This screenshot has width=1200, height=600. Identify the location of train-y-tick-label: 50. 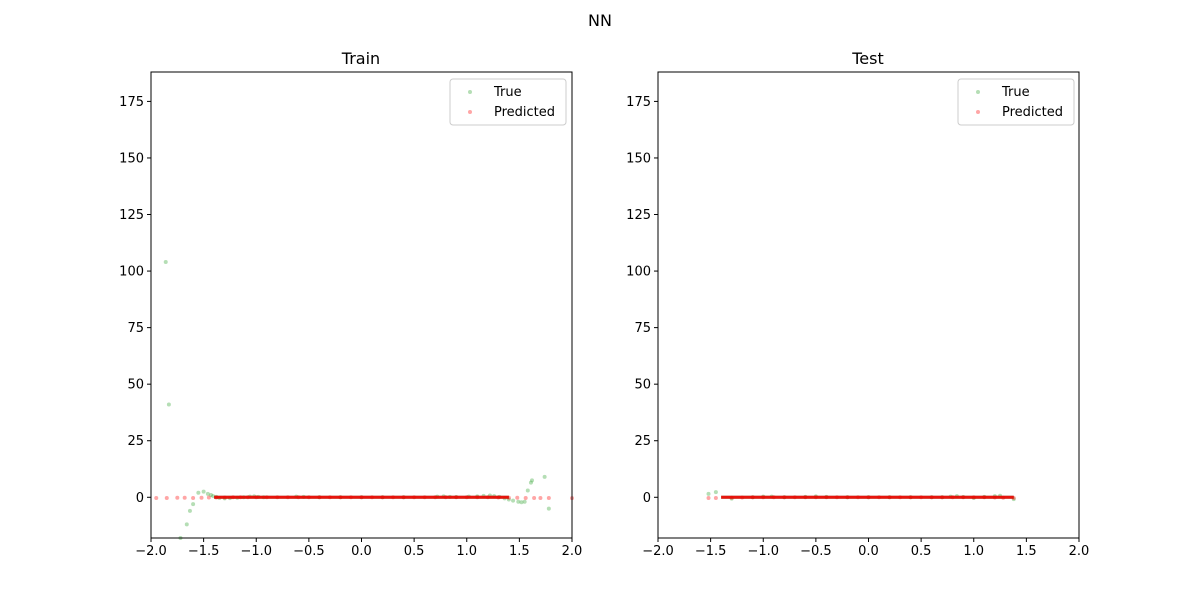
(135, 385).